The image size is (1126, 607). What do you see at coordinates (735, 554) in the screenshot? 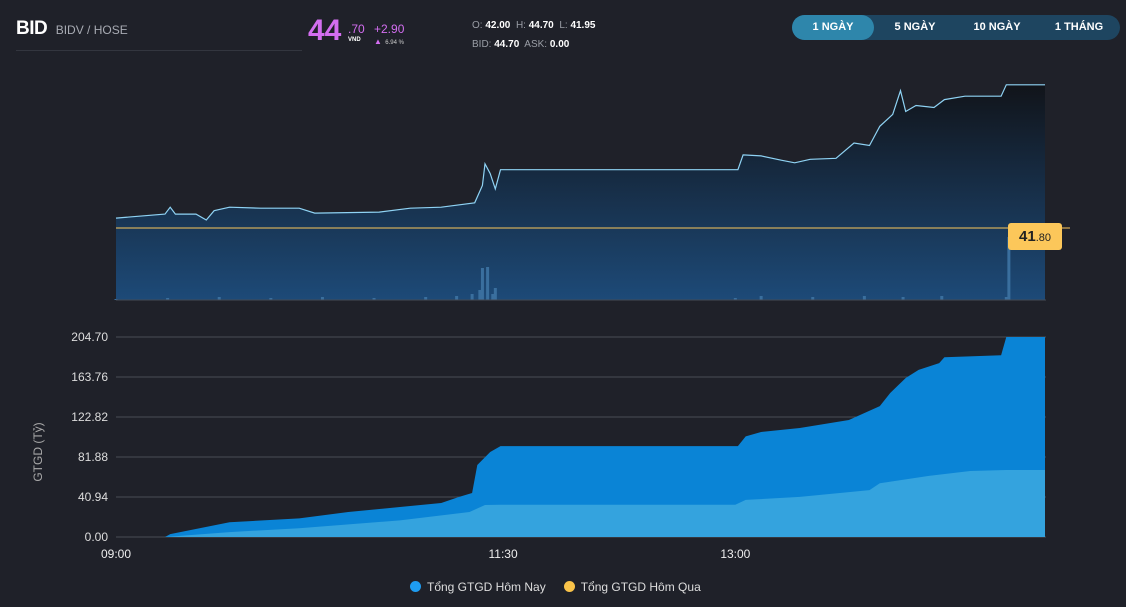
I see `x-tick-label: 13:00` at bounding box center [735, 554].